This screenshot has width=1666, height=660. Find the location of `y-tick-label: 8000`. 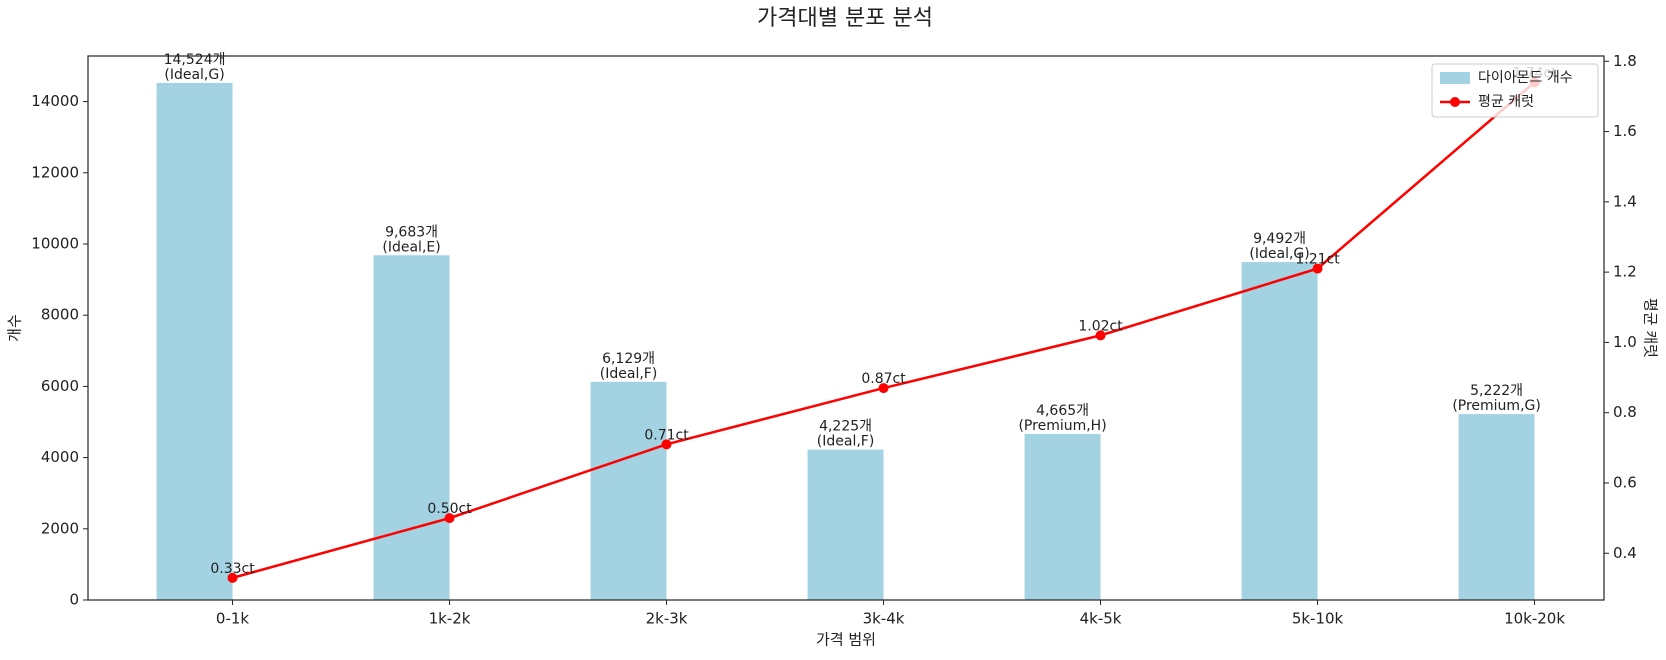

y-tick-label: 8000 is located at coordinates (60, 315).